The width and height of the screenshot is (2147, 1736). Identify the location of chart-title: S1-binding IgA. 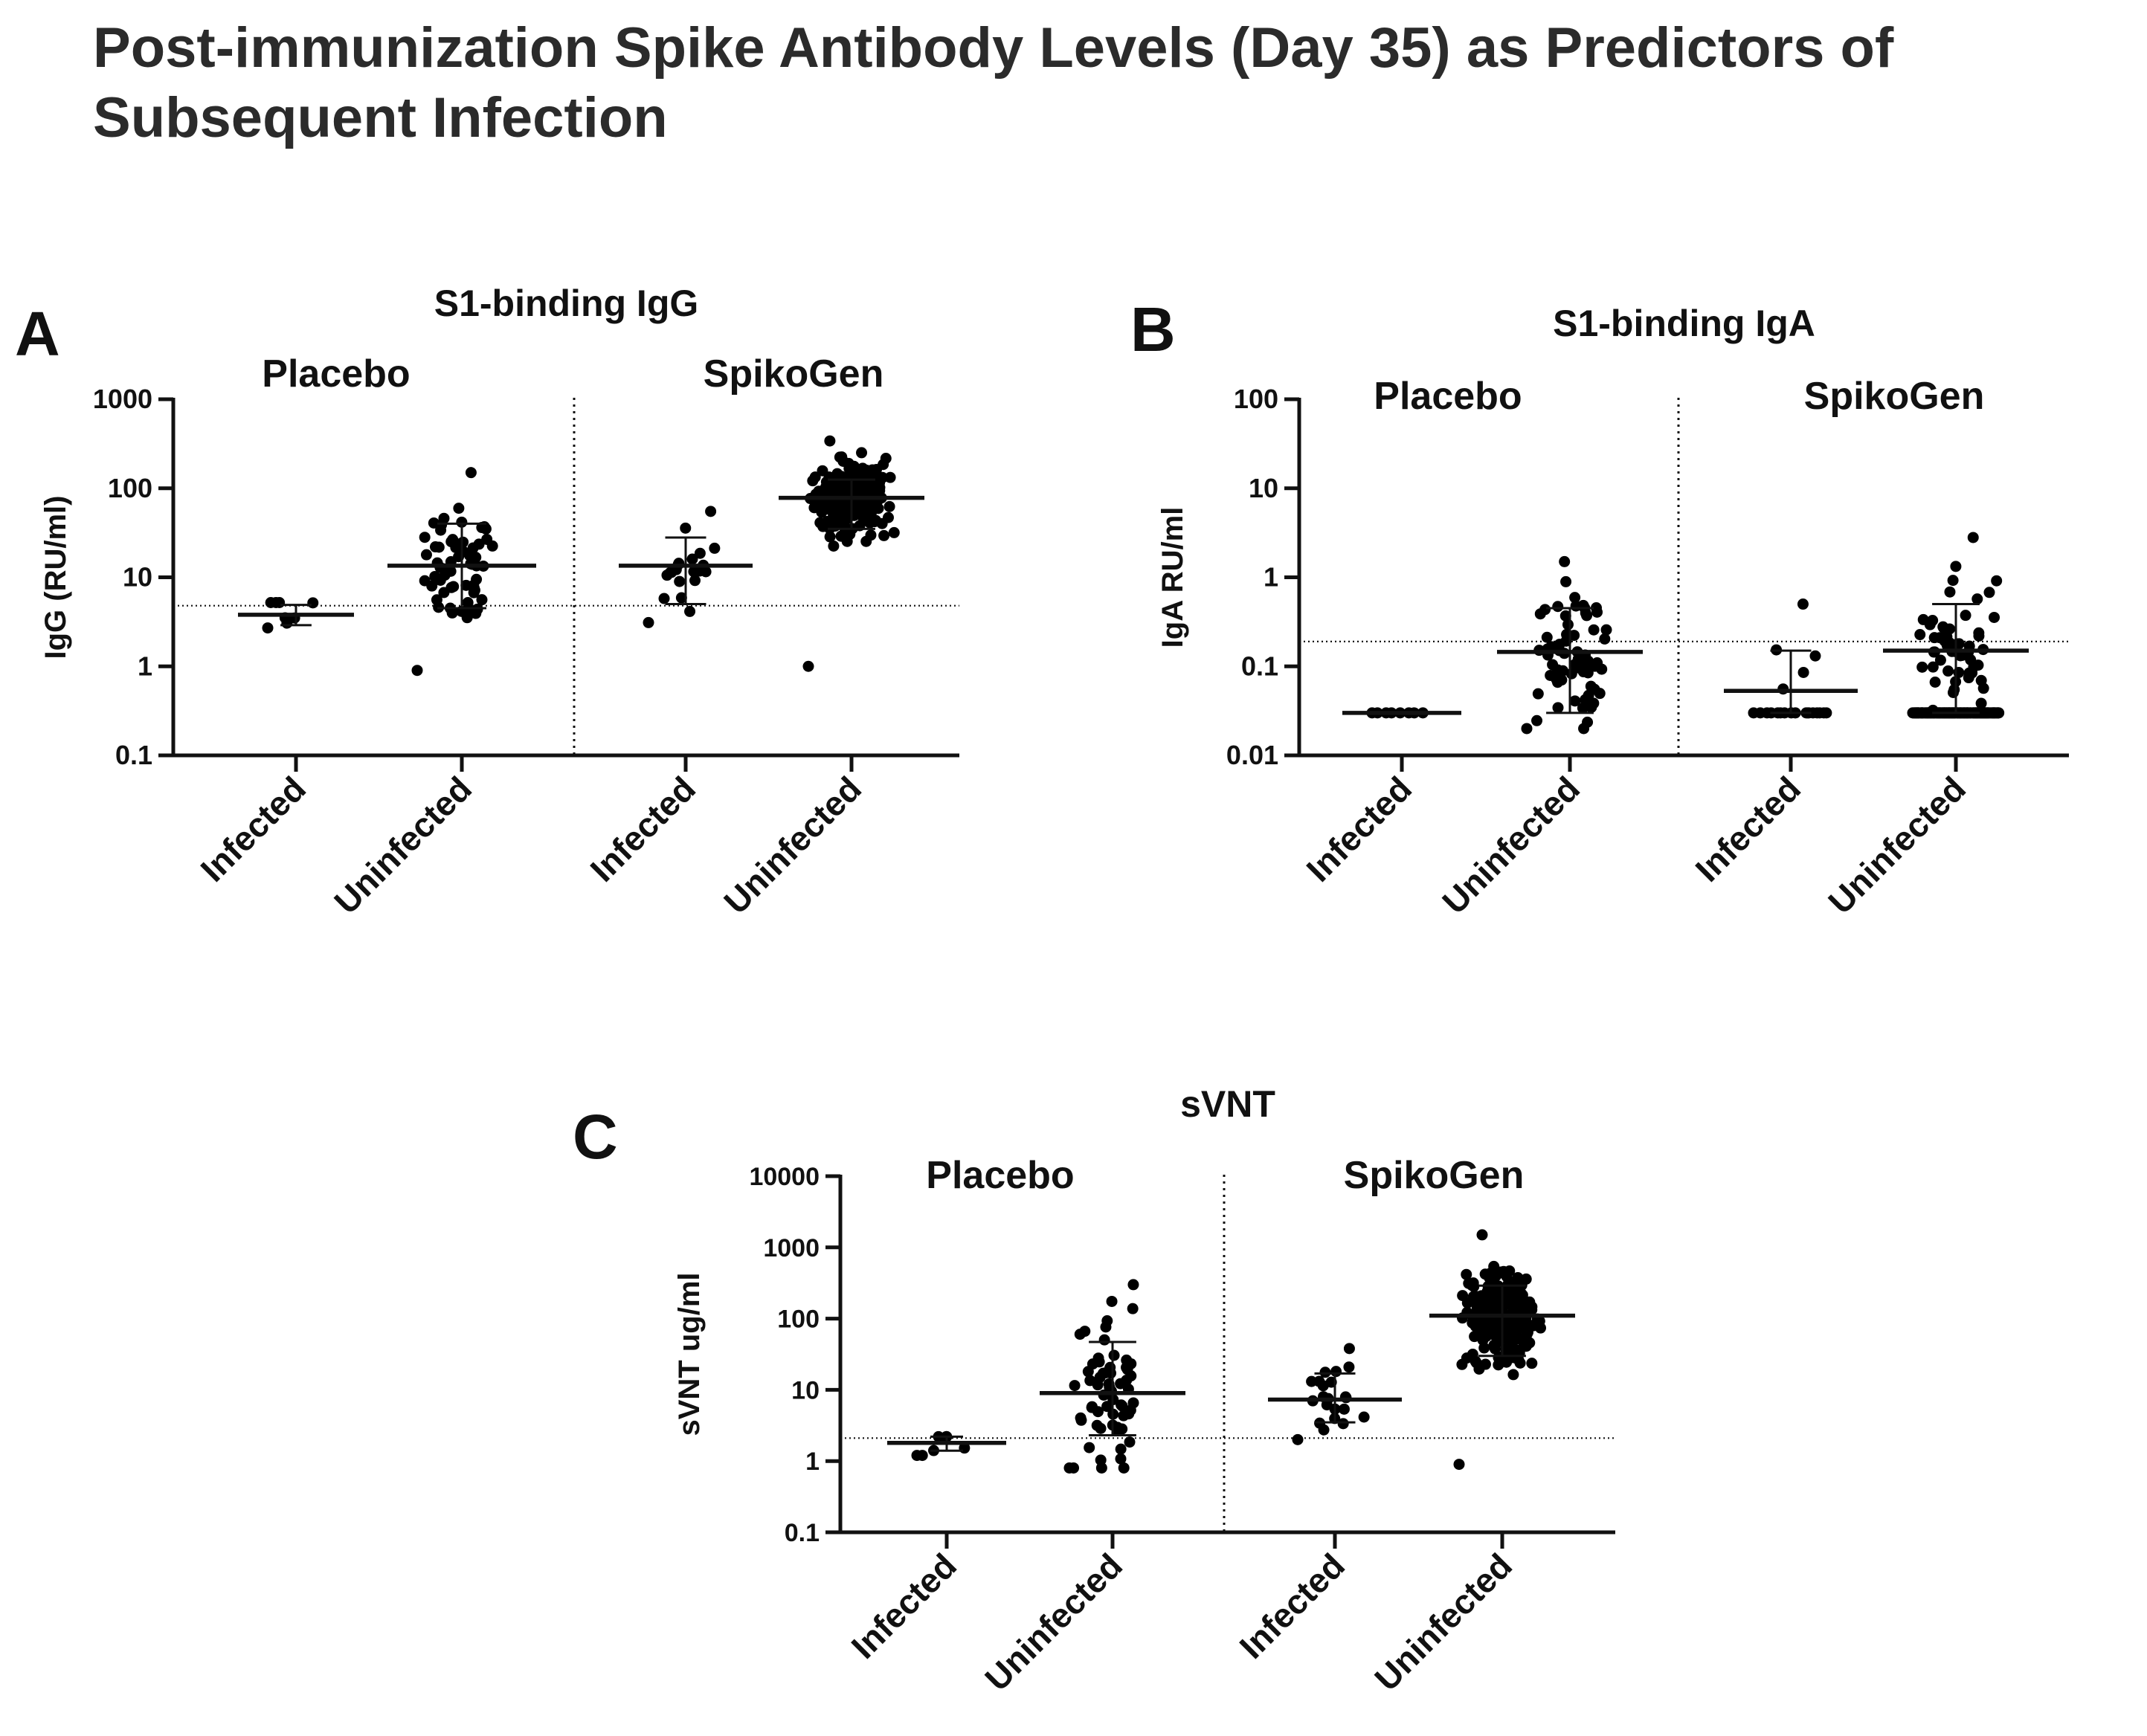
(1684, 323).